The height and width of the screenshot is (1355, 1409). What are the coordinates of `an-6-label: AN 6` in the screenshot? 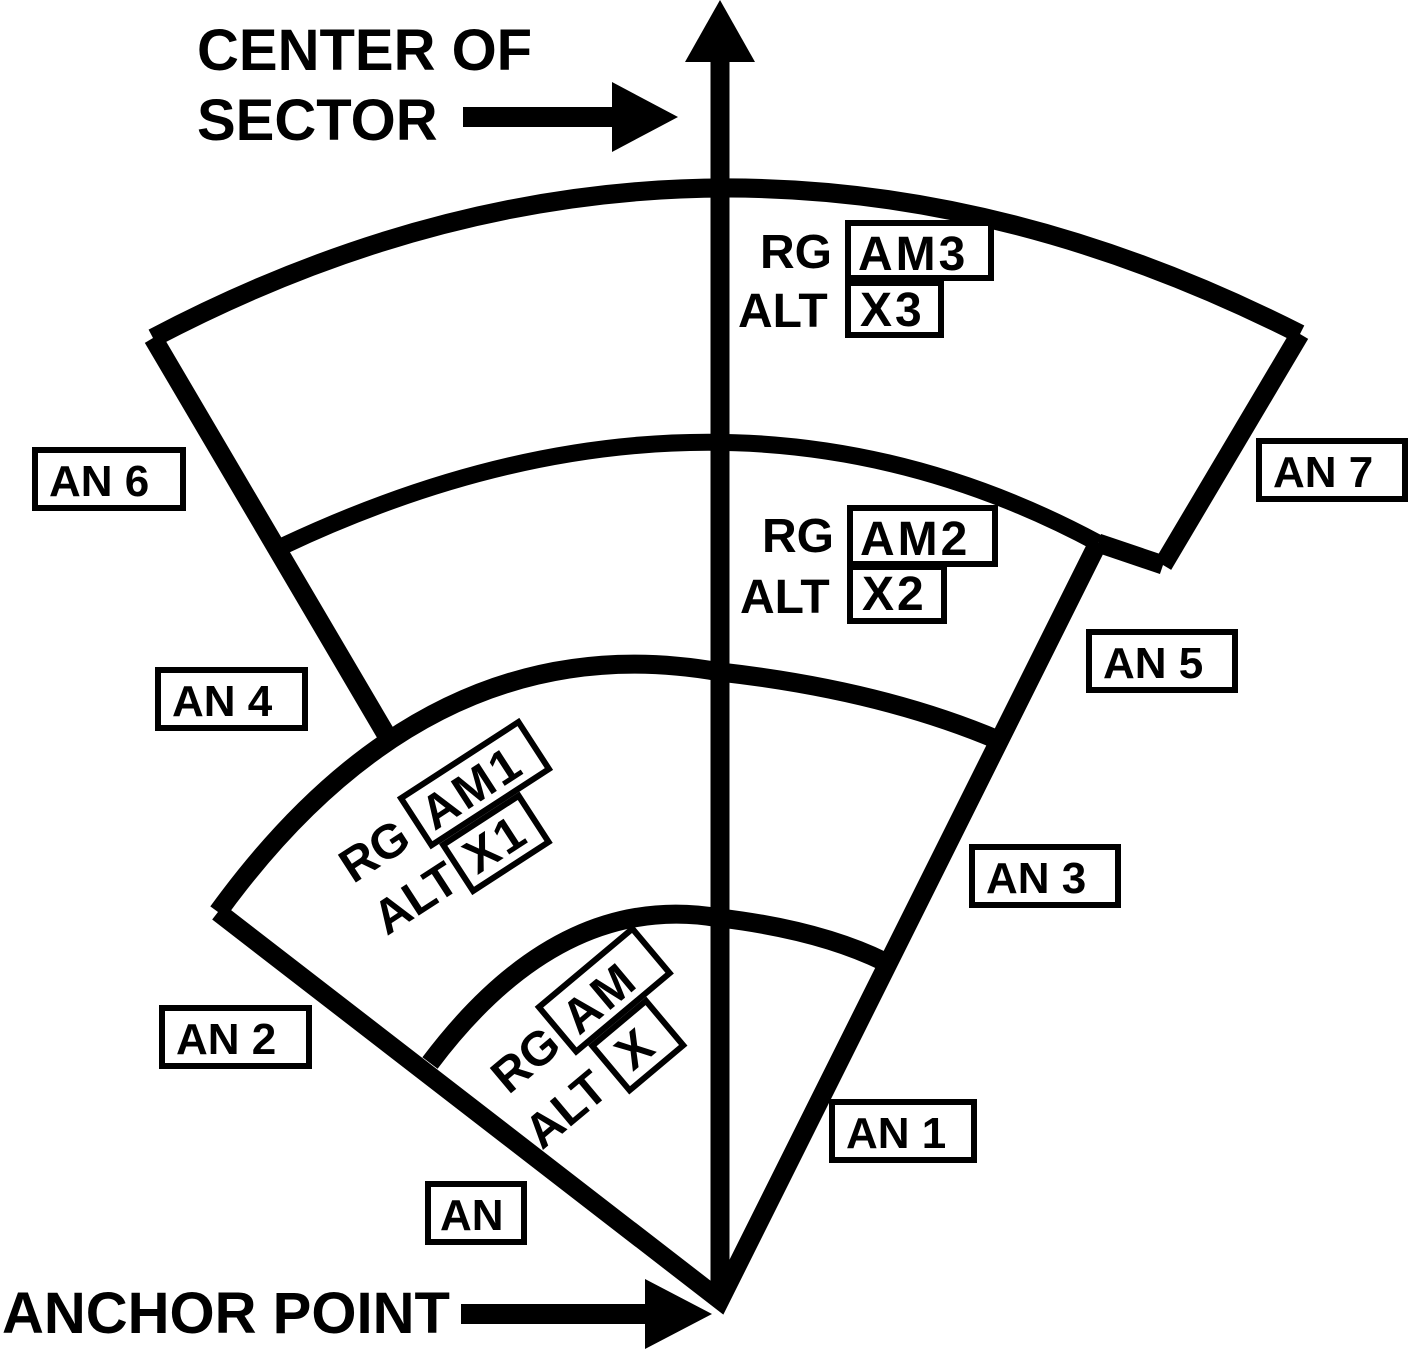 It's located at (109, 479).